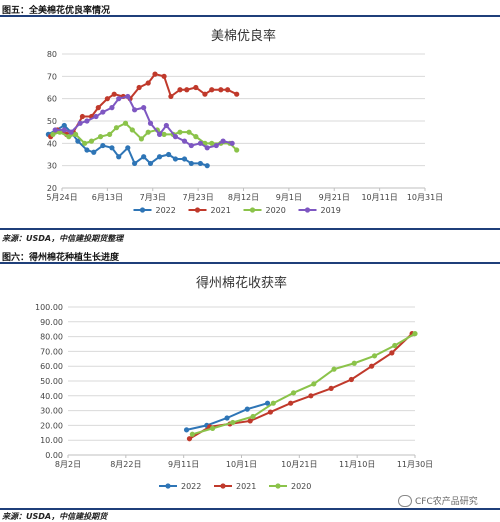 This screenshot has width=500, height=522. Describe the element at coordinates (51, 366) in the screenshot. I see `y-tick-label: 60.00` at that location.